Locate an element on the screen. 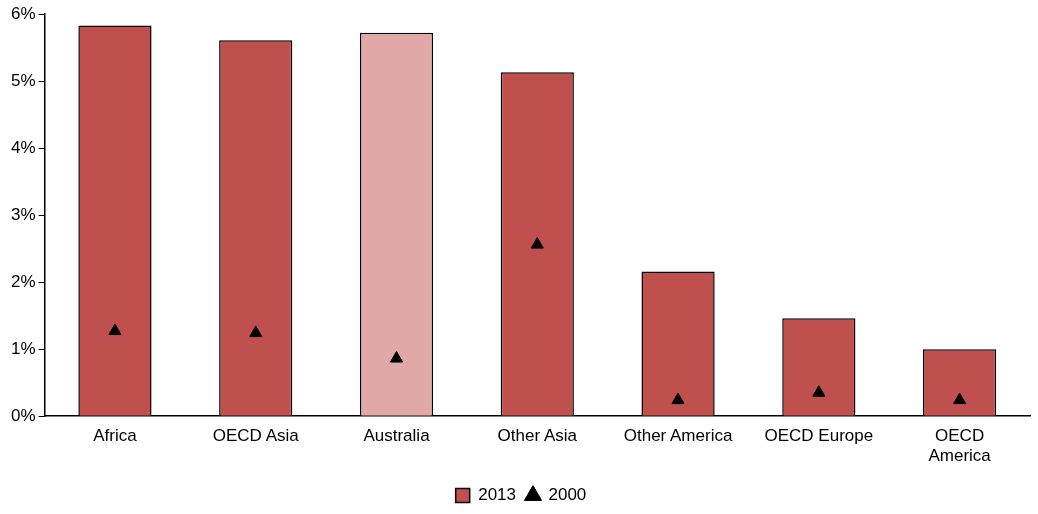 The width and height of the screenshot is (1038, 514). y-tick-label: 2% is located at coordinates (23, 281).